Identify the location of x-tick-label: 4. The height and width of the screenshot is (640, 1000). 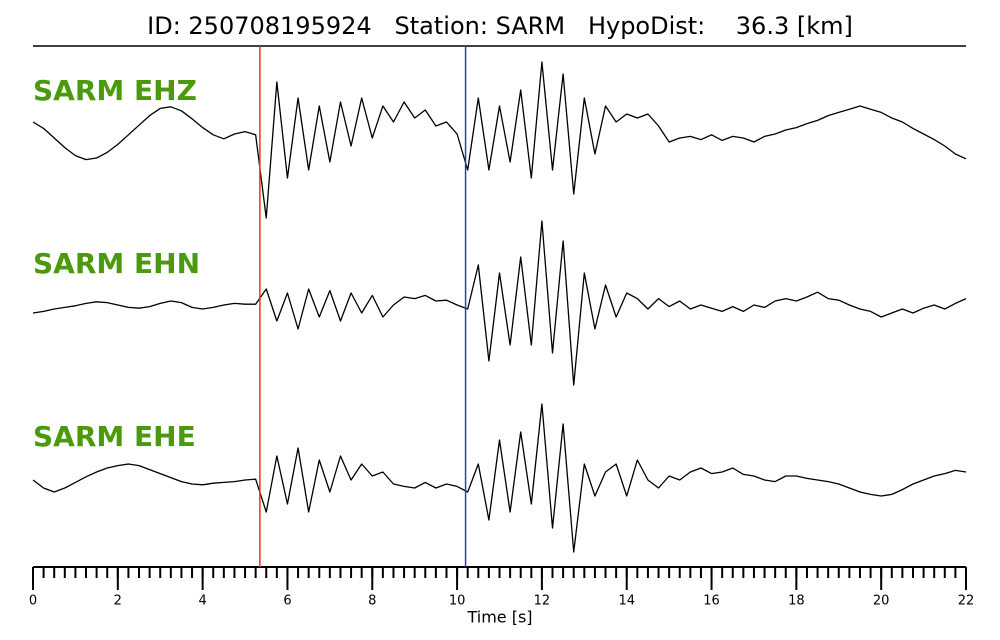
(202, 601).